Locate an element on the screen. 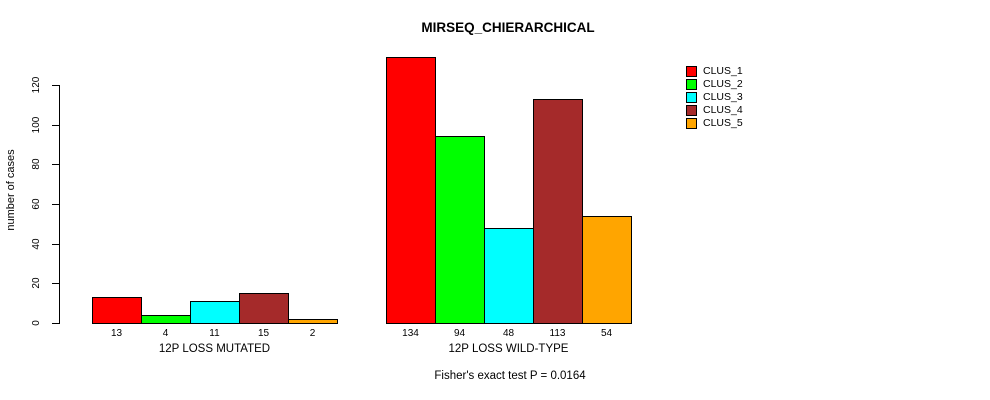 This screenshot has height=400, width=990. y-axis-title: number of cases is located at coordinates (11, 190).